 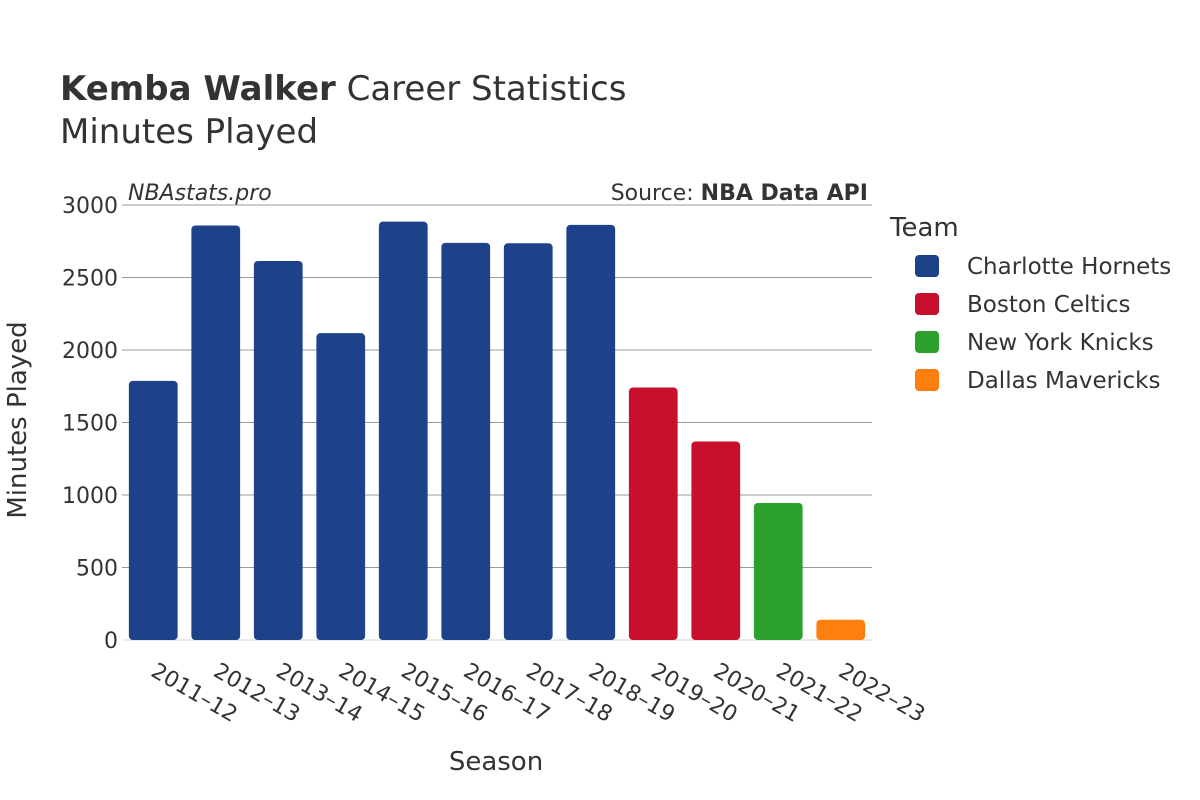 I want to click on y-tick-label: 500, so click(x=97, y=569).